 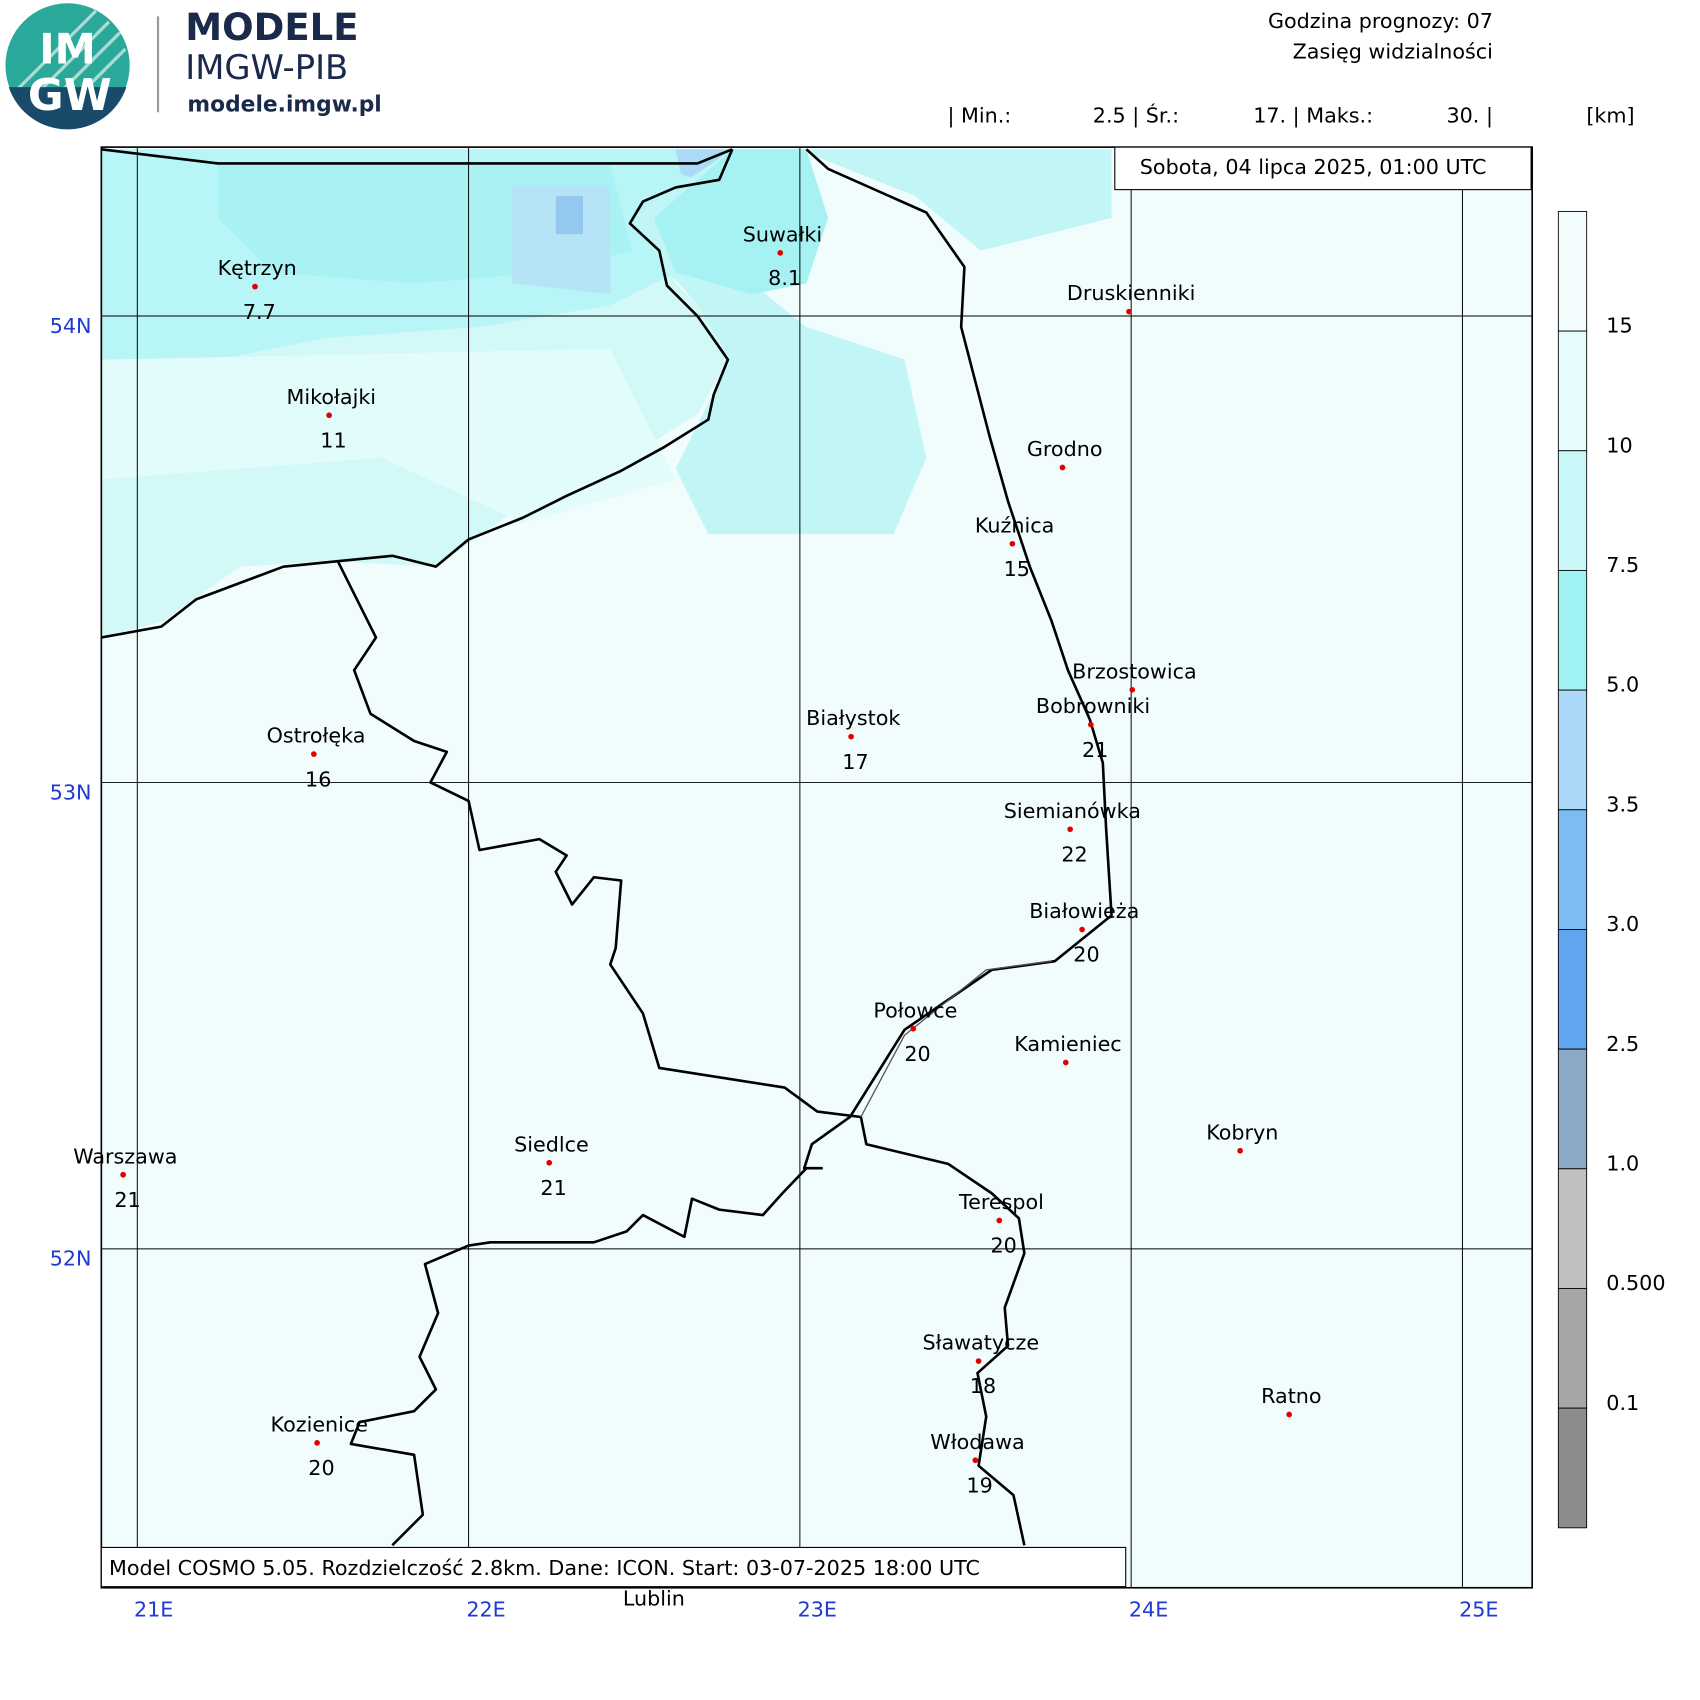 I want to click on date: Sobota, 04 lipca 2025, 01:00 UTC, so click(x=1313, y=167).